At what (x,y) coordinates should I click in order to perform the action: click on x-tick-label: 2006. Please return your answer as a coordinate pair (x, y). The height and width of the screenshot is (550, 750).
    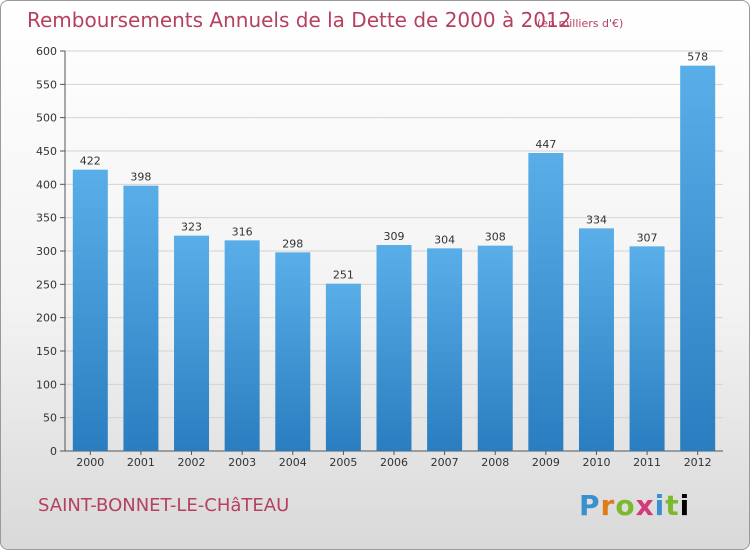
    Looking at the image, I should click on (394, 462).